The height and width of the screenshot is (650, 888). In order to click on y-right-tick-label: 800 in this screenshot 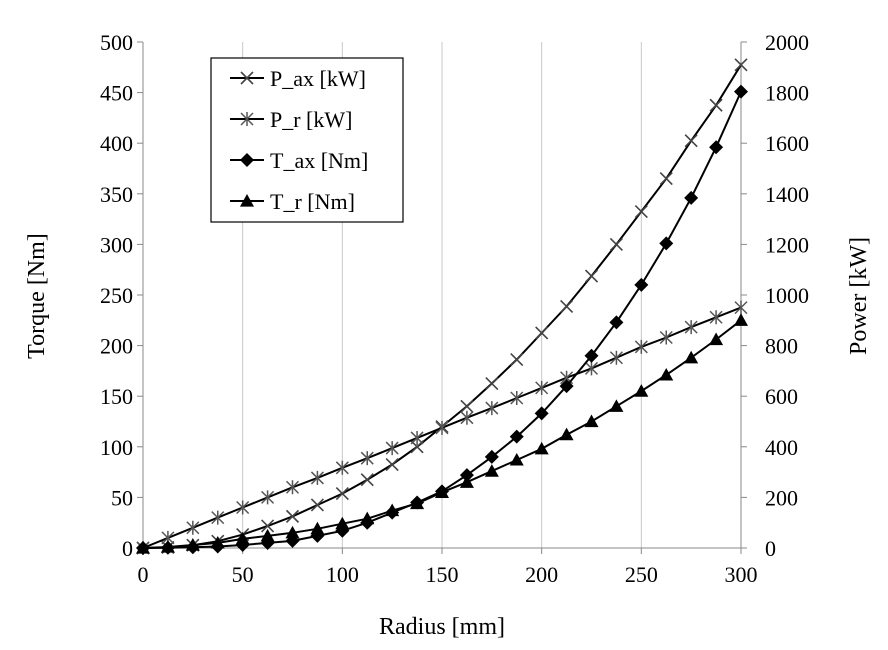, I will do `click(781, 346)`.